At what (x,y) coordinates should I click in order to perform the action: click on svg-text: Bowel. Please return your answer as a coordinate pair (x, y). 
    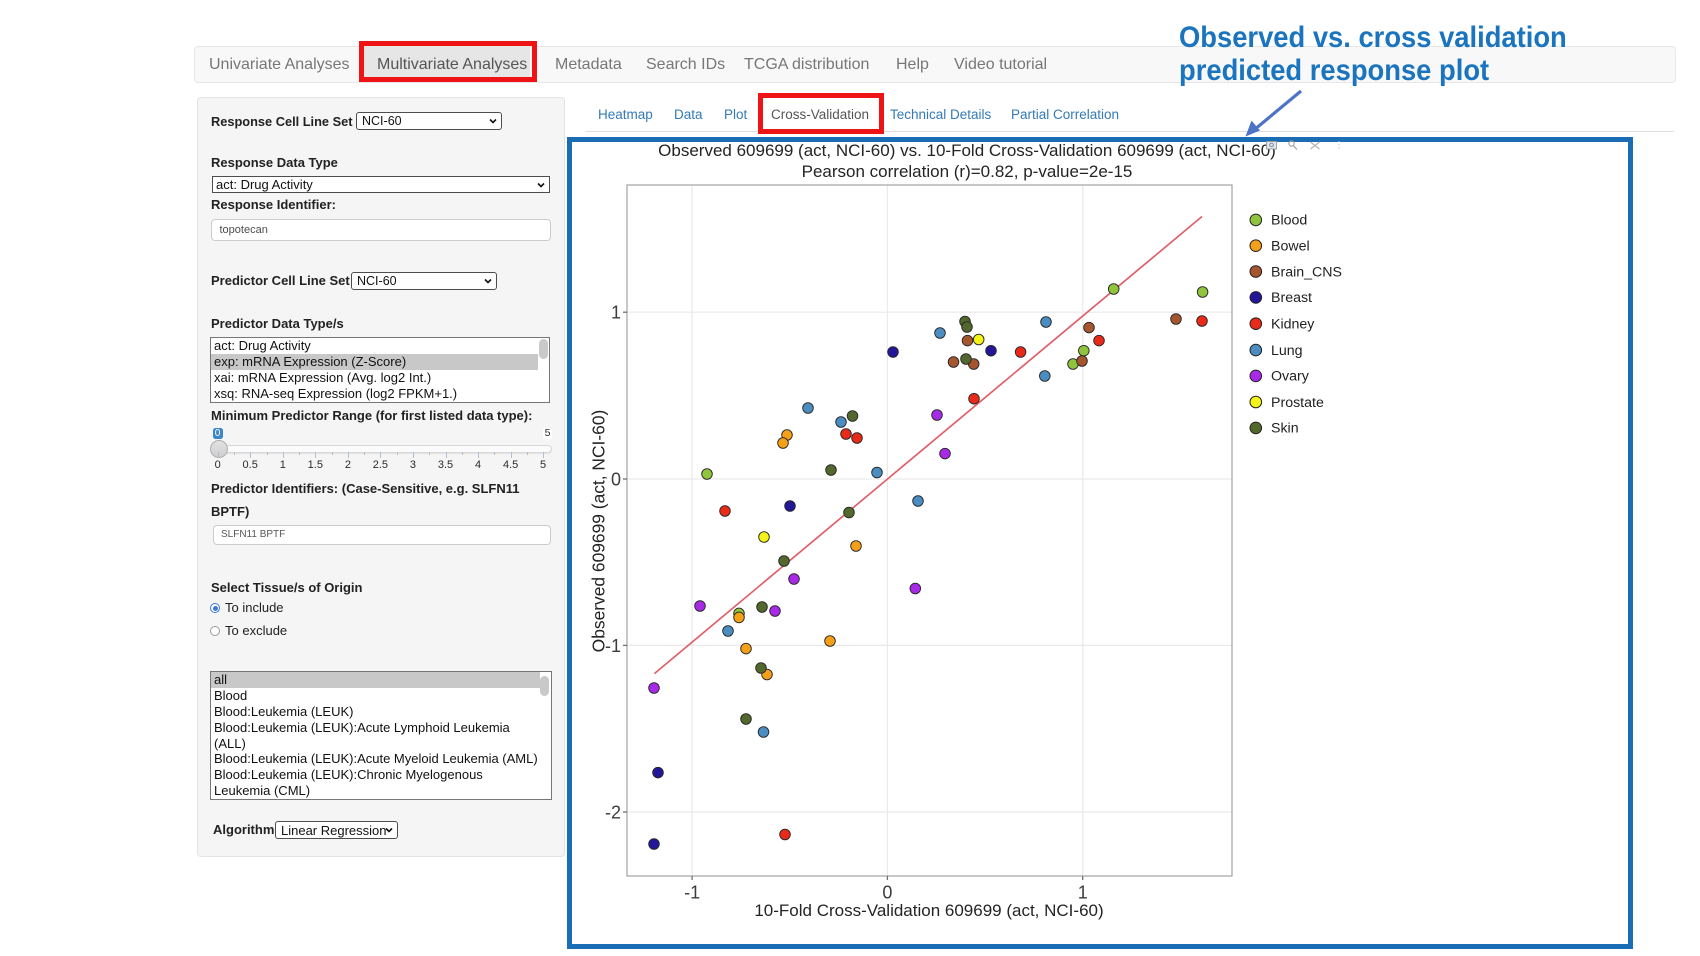
    Looking at the image, I should click on (1290, 247).